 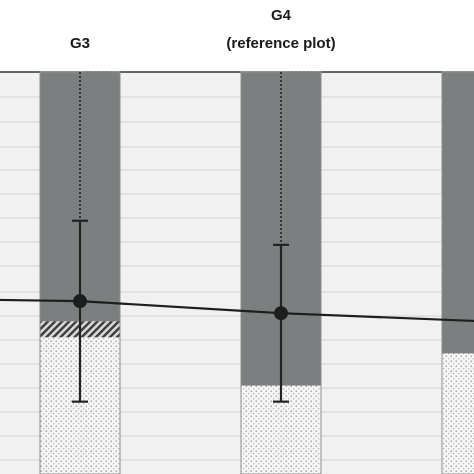 I want to click on trend-line-layer, so click(x=237, y=308).